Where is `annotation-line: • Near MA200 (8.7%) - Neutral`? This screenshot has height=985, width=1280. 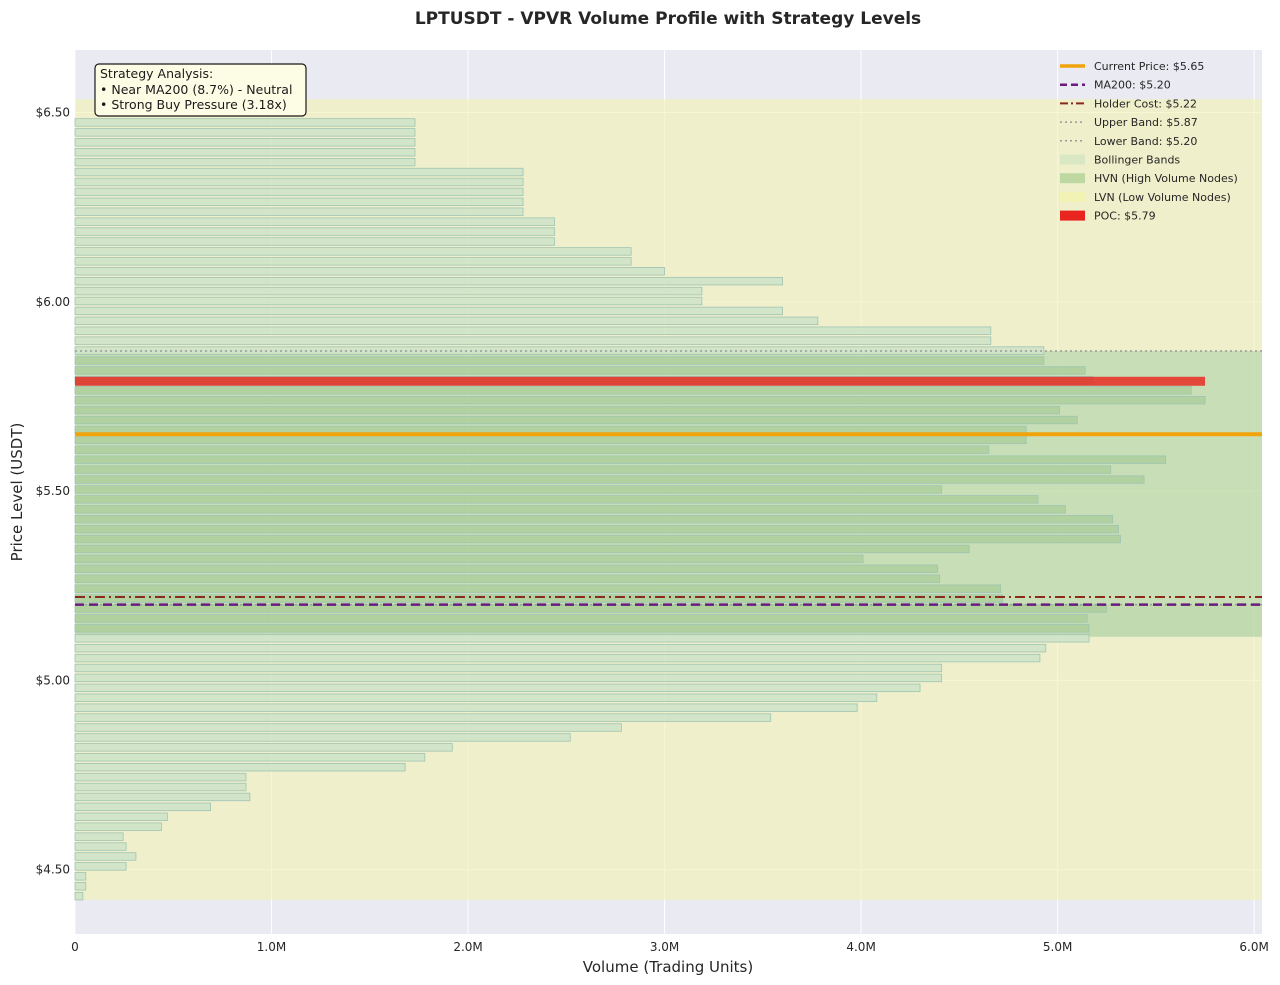
annotation-line: • Near MA200 (8.7%) - Neutral is located at coordinates (196, 89).